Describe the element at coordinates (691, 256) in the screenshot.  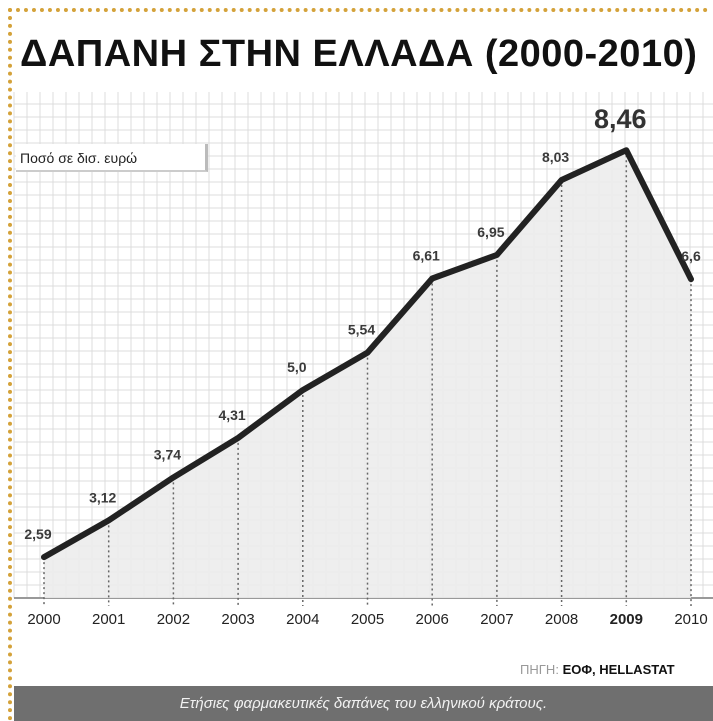
I see `data-label: 6,6` at that location.